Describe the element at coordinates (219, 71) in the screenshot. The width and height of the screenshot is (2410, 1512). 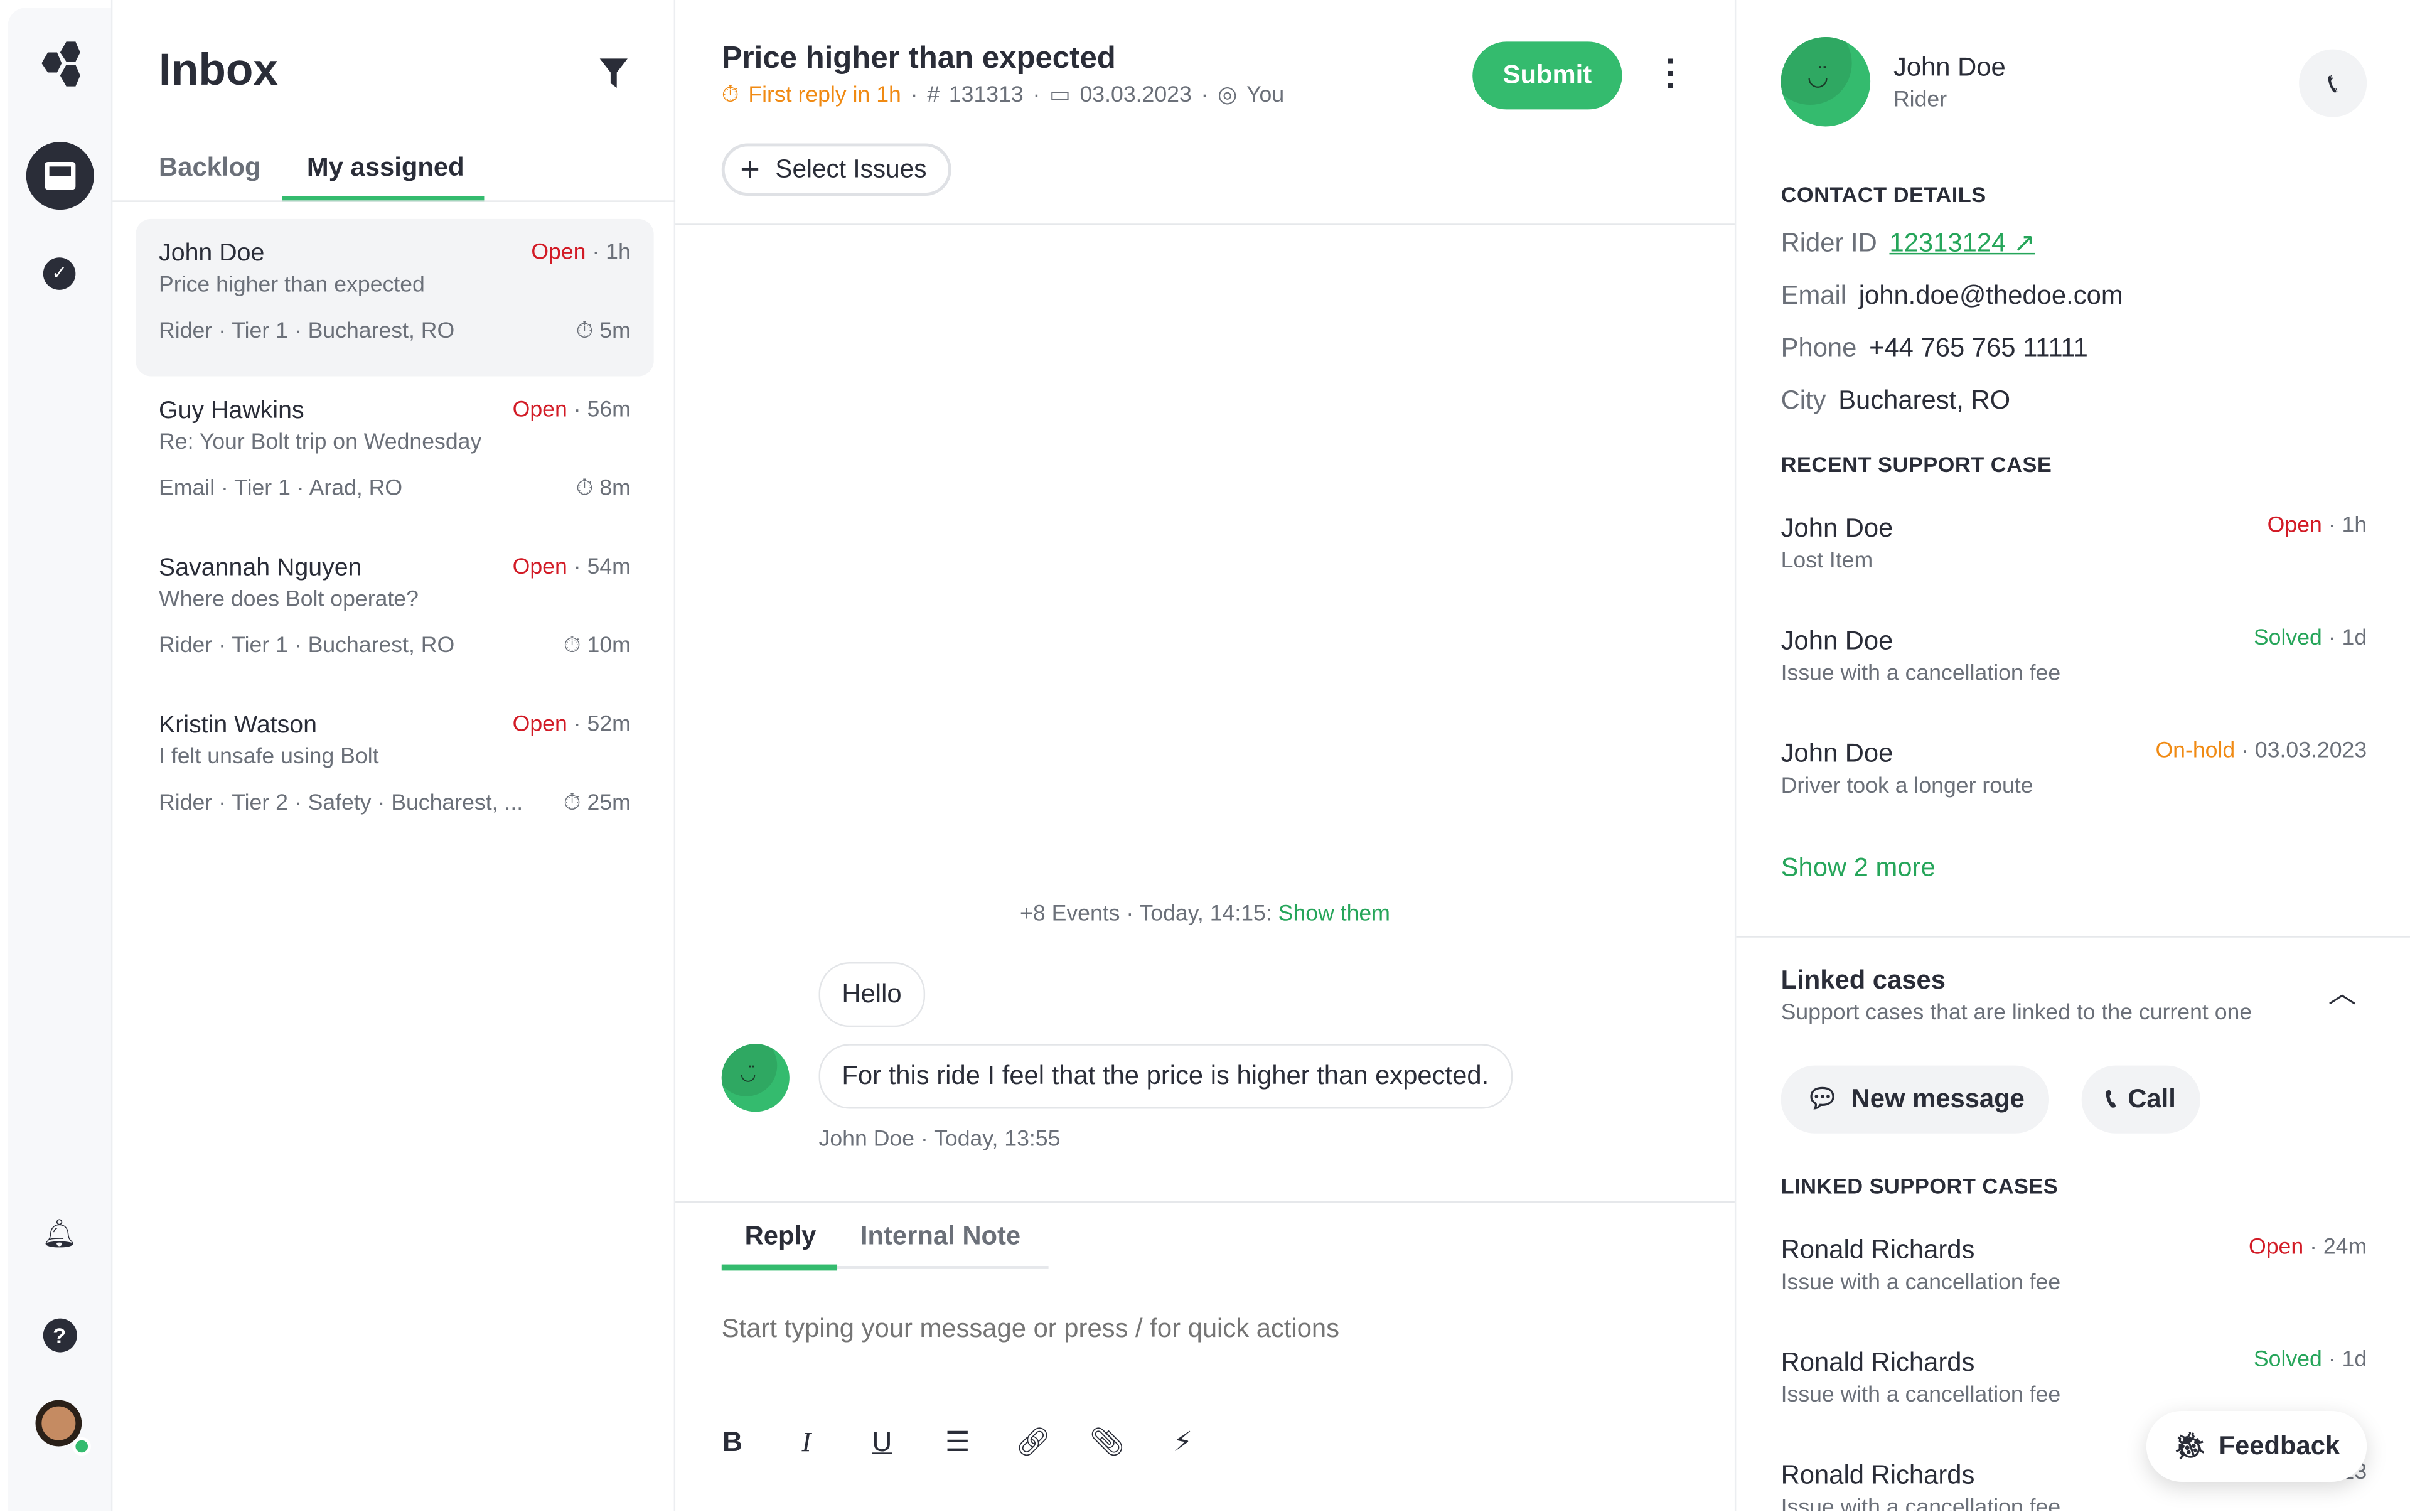
I see `page-title: Inbox` at that location.